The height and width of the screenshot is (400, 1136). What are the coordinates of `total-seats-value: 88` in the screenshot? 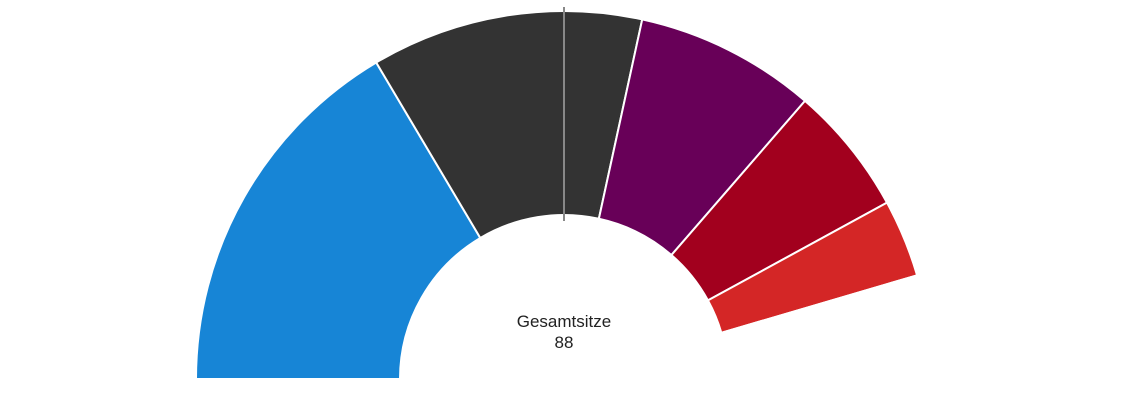 It's located at (564, 342).